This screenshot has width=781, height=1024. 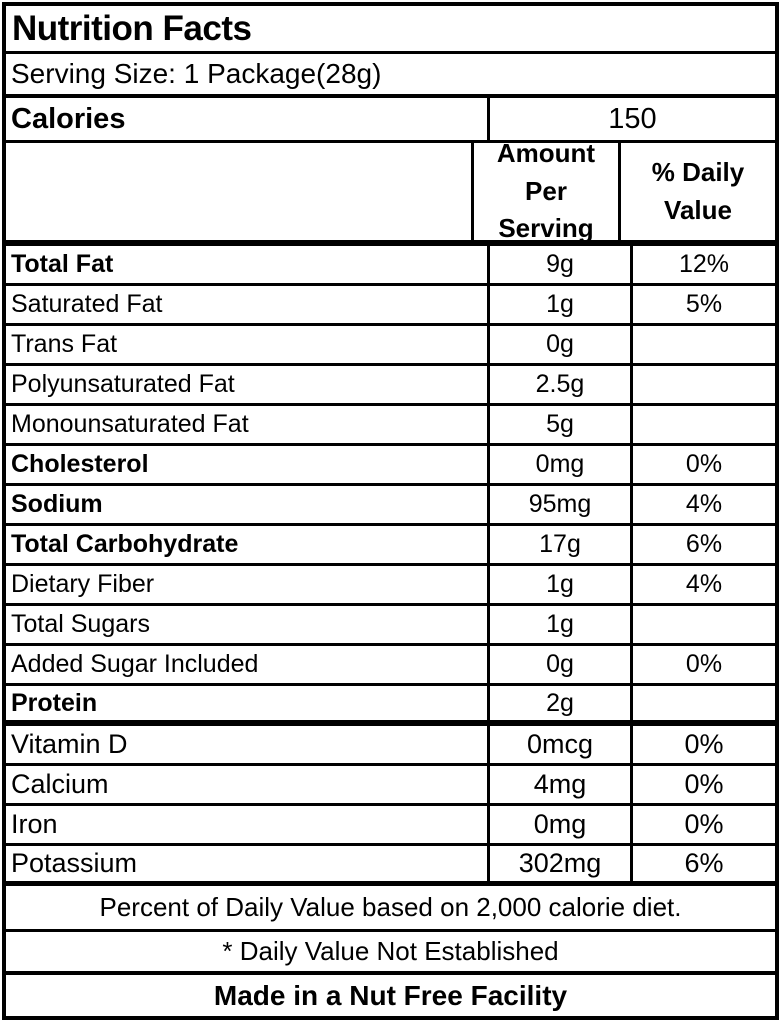 What do you see at coordinates (69, 744) in the screenshot?
I see `vitamin-label: Vitamin D` at bounding box center [69, 744].